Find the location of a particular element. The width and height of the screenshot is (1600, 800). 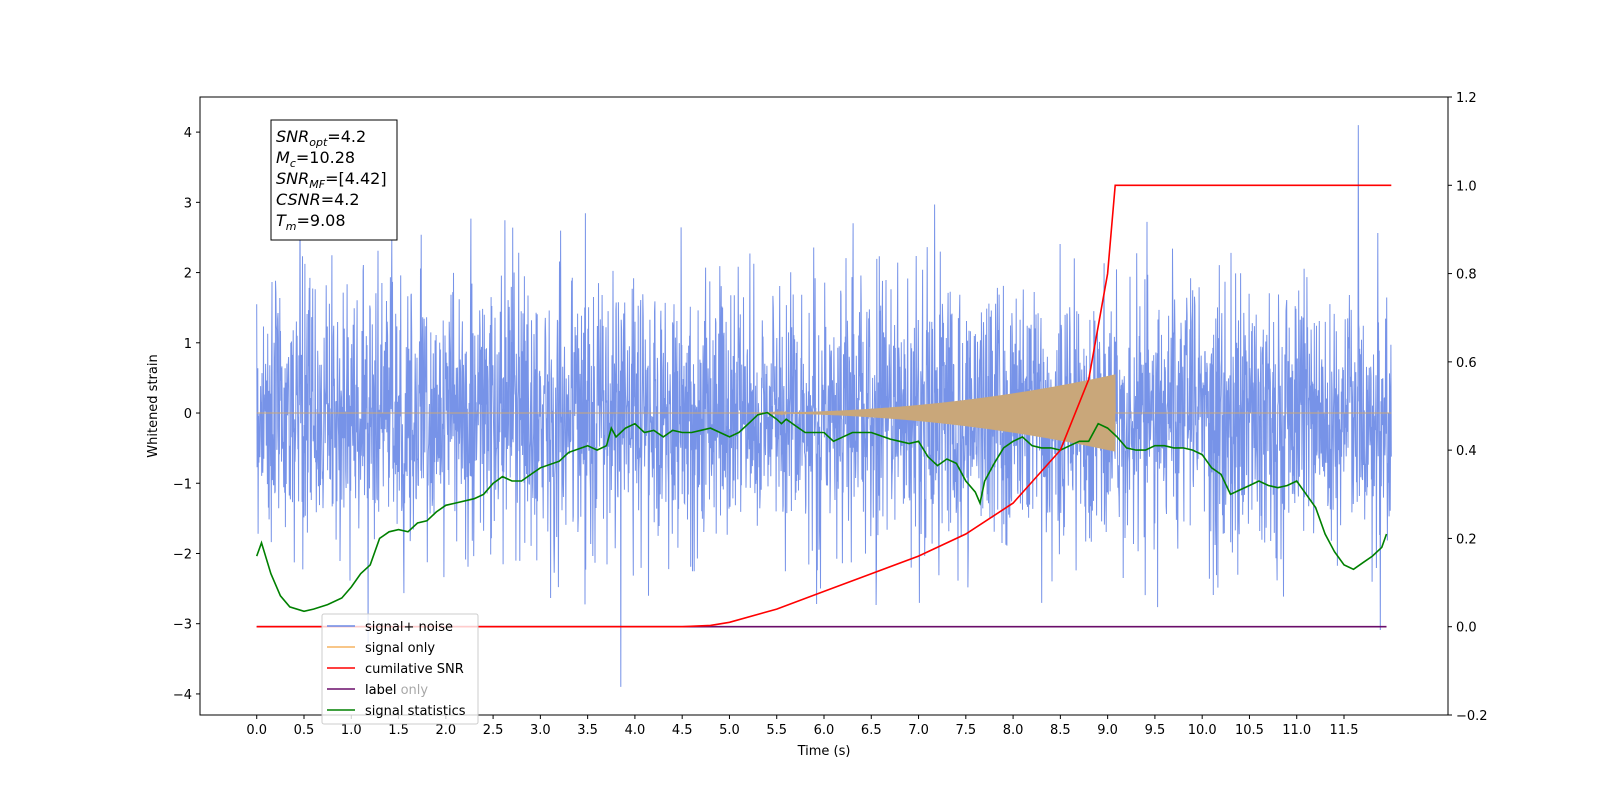

x-axis-label: Time (s) is located at coordinates (824, 751).